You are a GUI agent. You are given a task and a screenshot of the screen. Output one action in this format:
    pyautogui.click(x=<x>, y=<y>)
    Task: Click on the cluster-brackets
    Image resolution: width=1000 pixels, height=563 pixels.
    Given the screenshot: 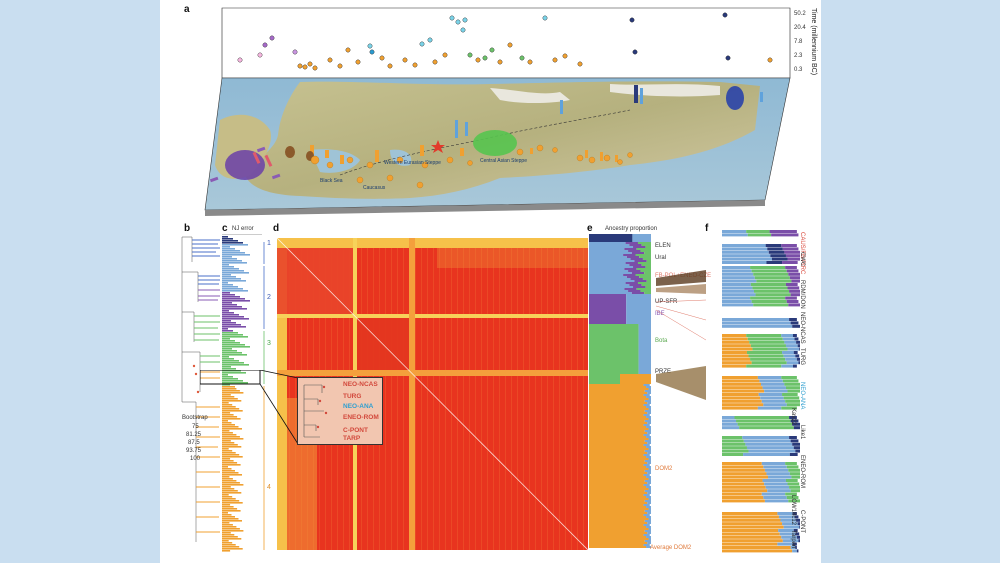 What is the action you would take?
    pyautogui.click(x=264, y=396)
    